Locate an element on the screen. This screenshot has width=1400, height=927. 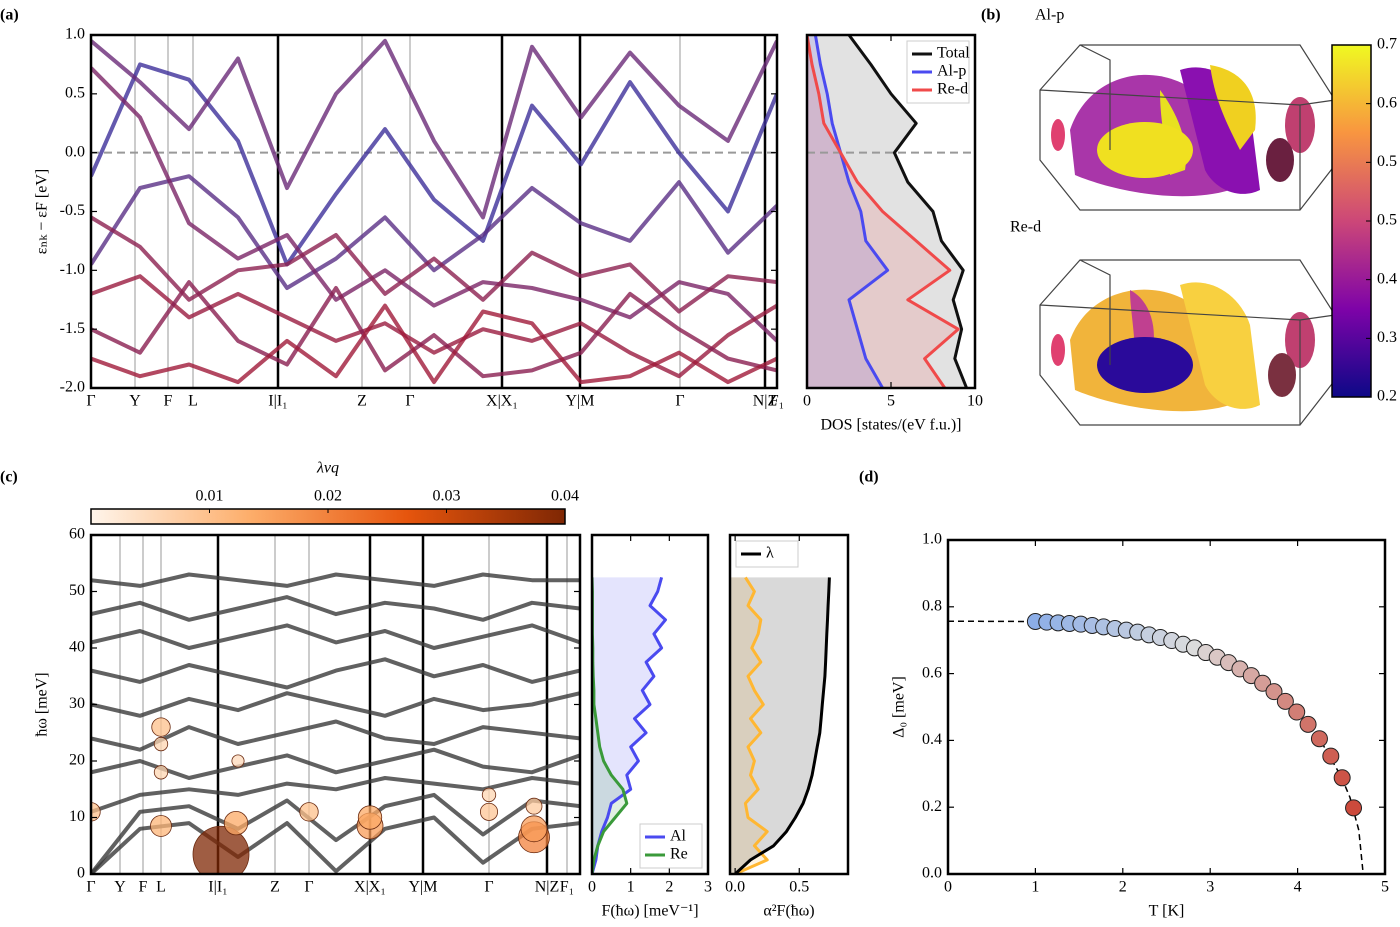
x-tick-label: 0.0 is located at coordinates (735, 887).